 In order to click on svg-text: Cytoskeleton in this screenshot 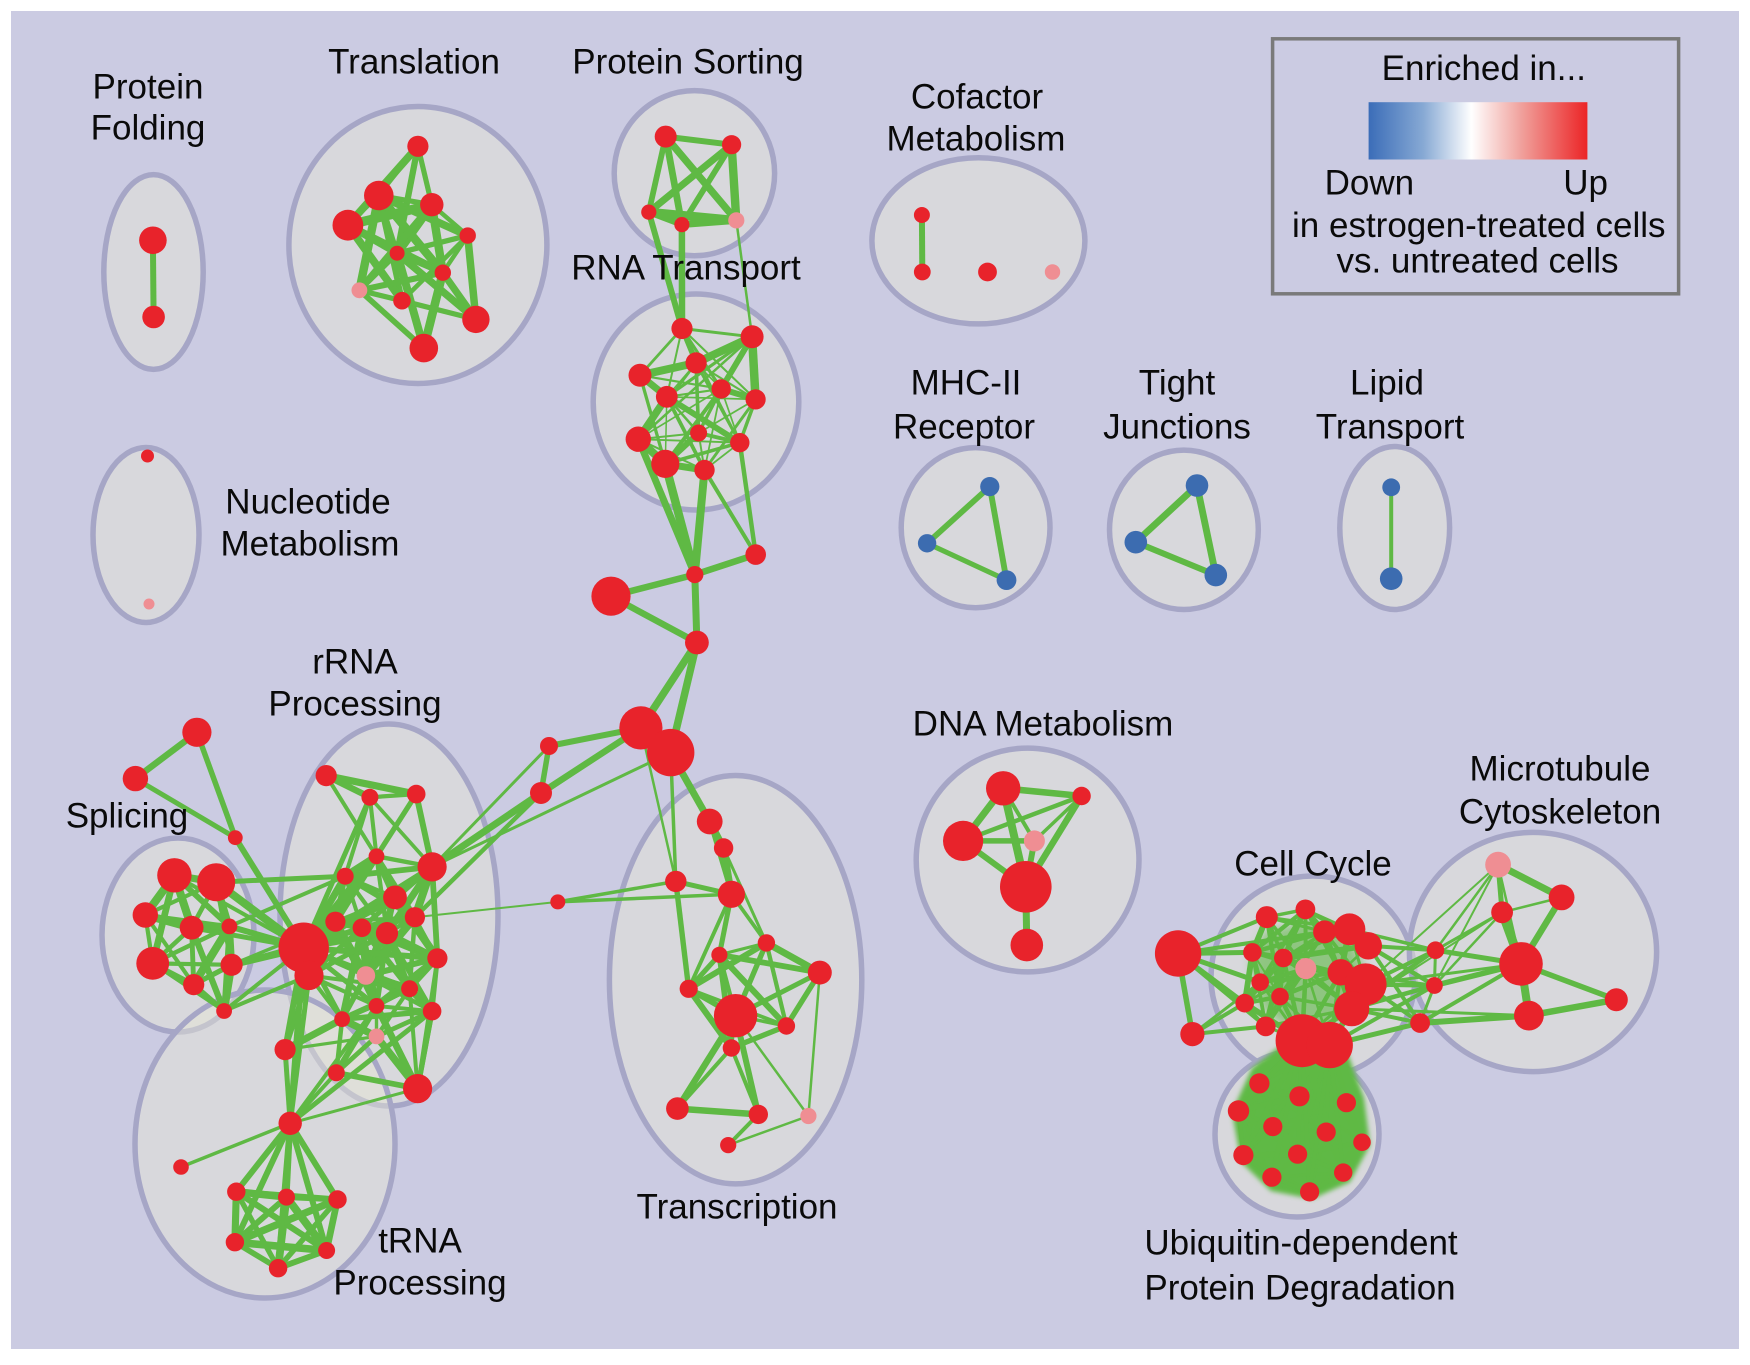, I will do `click(1560, 812)`.